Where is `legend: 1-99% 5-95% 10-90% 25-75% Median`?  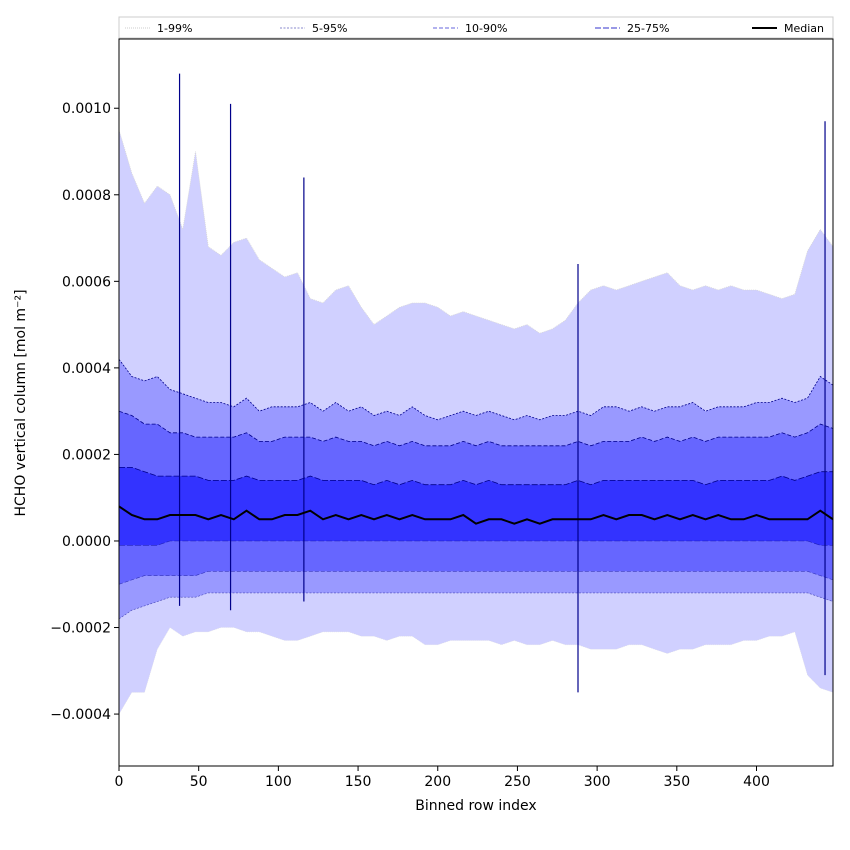
legend: 1-99% 5-95% 10-90% 25-75% Median is located at coordinates (476, 27).